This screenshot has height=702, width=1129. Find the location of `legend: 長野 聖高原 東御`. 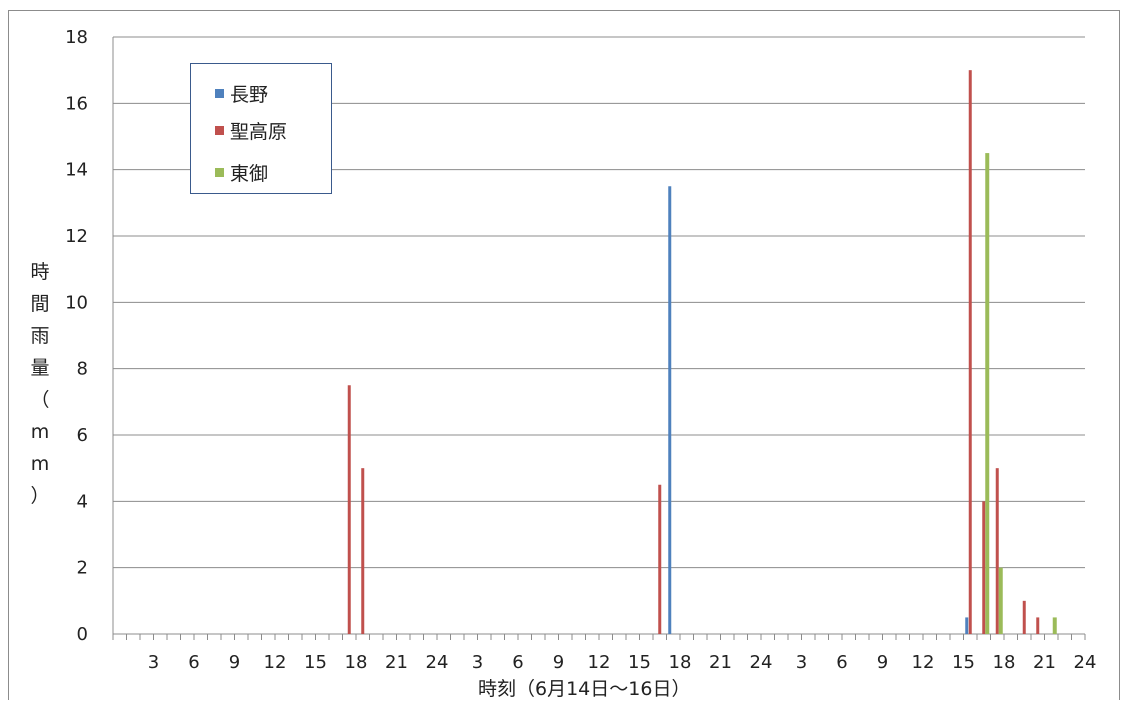

legend: 長野 聖高原 東御 is located at coordinates (261, 128).